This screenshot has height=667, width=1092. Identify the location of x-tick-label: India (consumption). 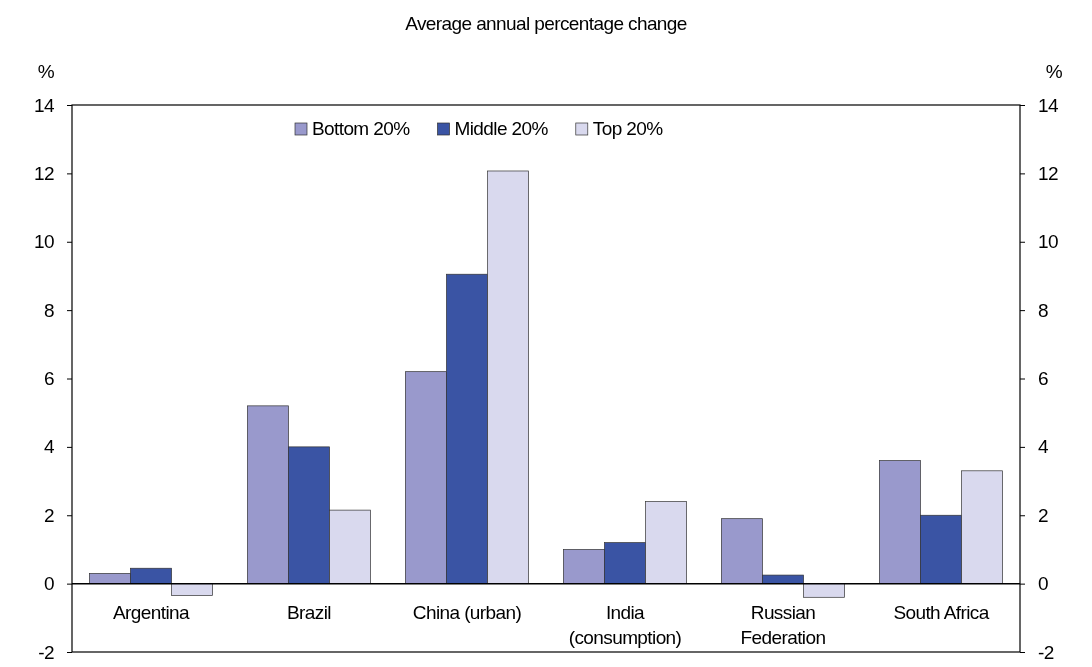
(625, 625).